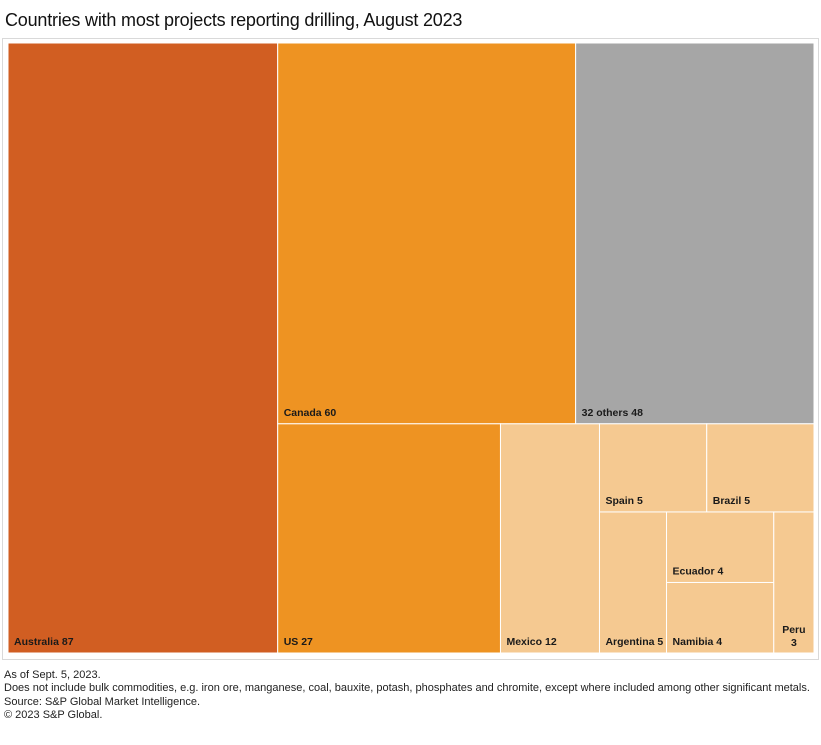 This screenshot has width=821, height=745. What do you see at coordinates (624, 501) in the screenshot?
I see `treemap-label-spain: Spain 5` at bounding box center [624, 501].